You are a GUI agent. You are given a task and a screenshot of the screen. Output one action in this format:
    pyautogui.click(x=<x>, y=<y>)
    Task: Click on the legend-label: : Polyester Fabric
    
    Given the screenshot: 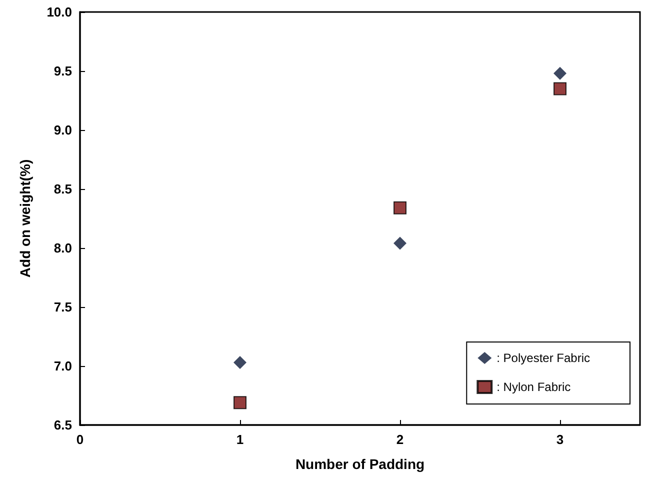 What is the action you would take?
    pyautogui.click(x=543, y=358)
    